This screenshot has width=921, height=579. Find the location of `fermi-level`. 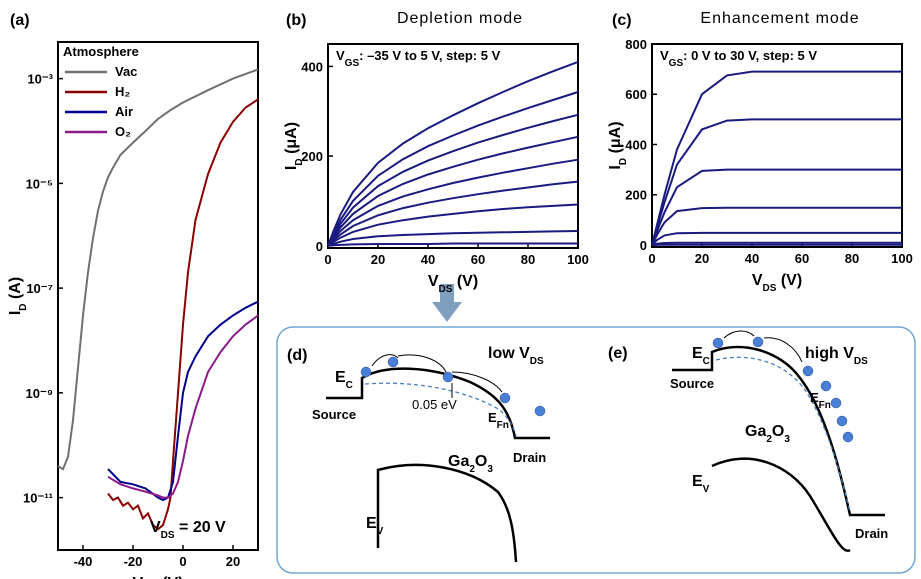

fermi-level is located at coordinates (783, 434).